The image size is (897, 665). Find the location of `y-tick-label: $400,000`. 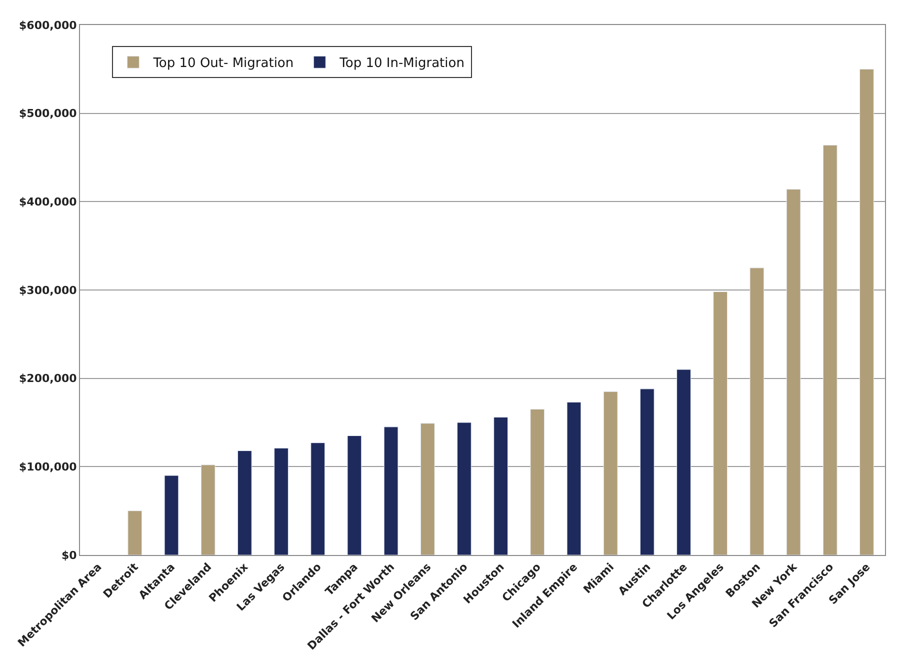

y-tick-label: $400,000 is located at coordinates (48, 202).